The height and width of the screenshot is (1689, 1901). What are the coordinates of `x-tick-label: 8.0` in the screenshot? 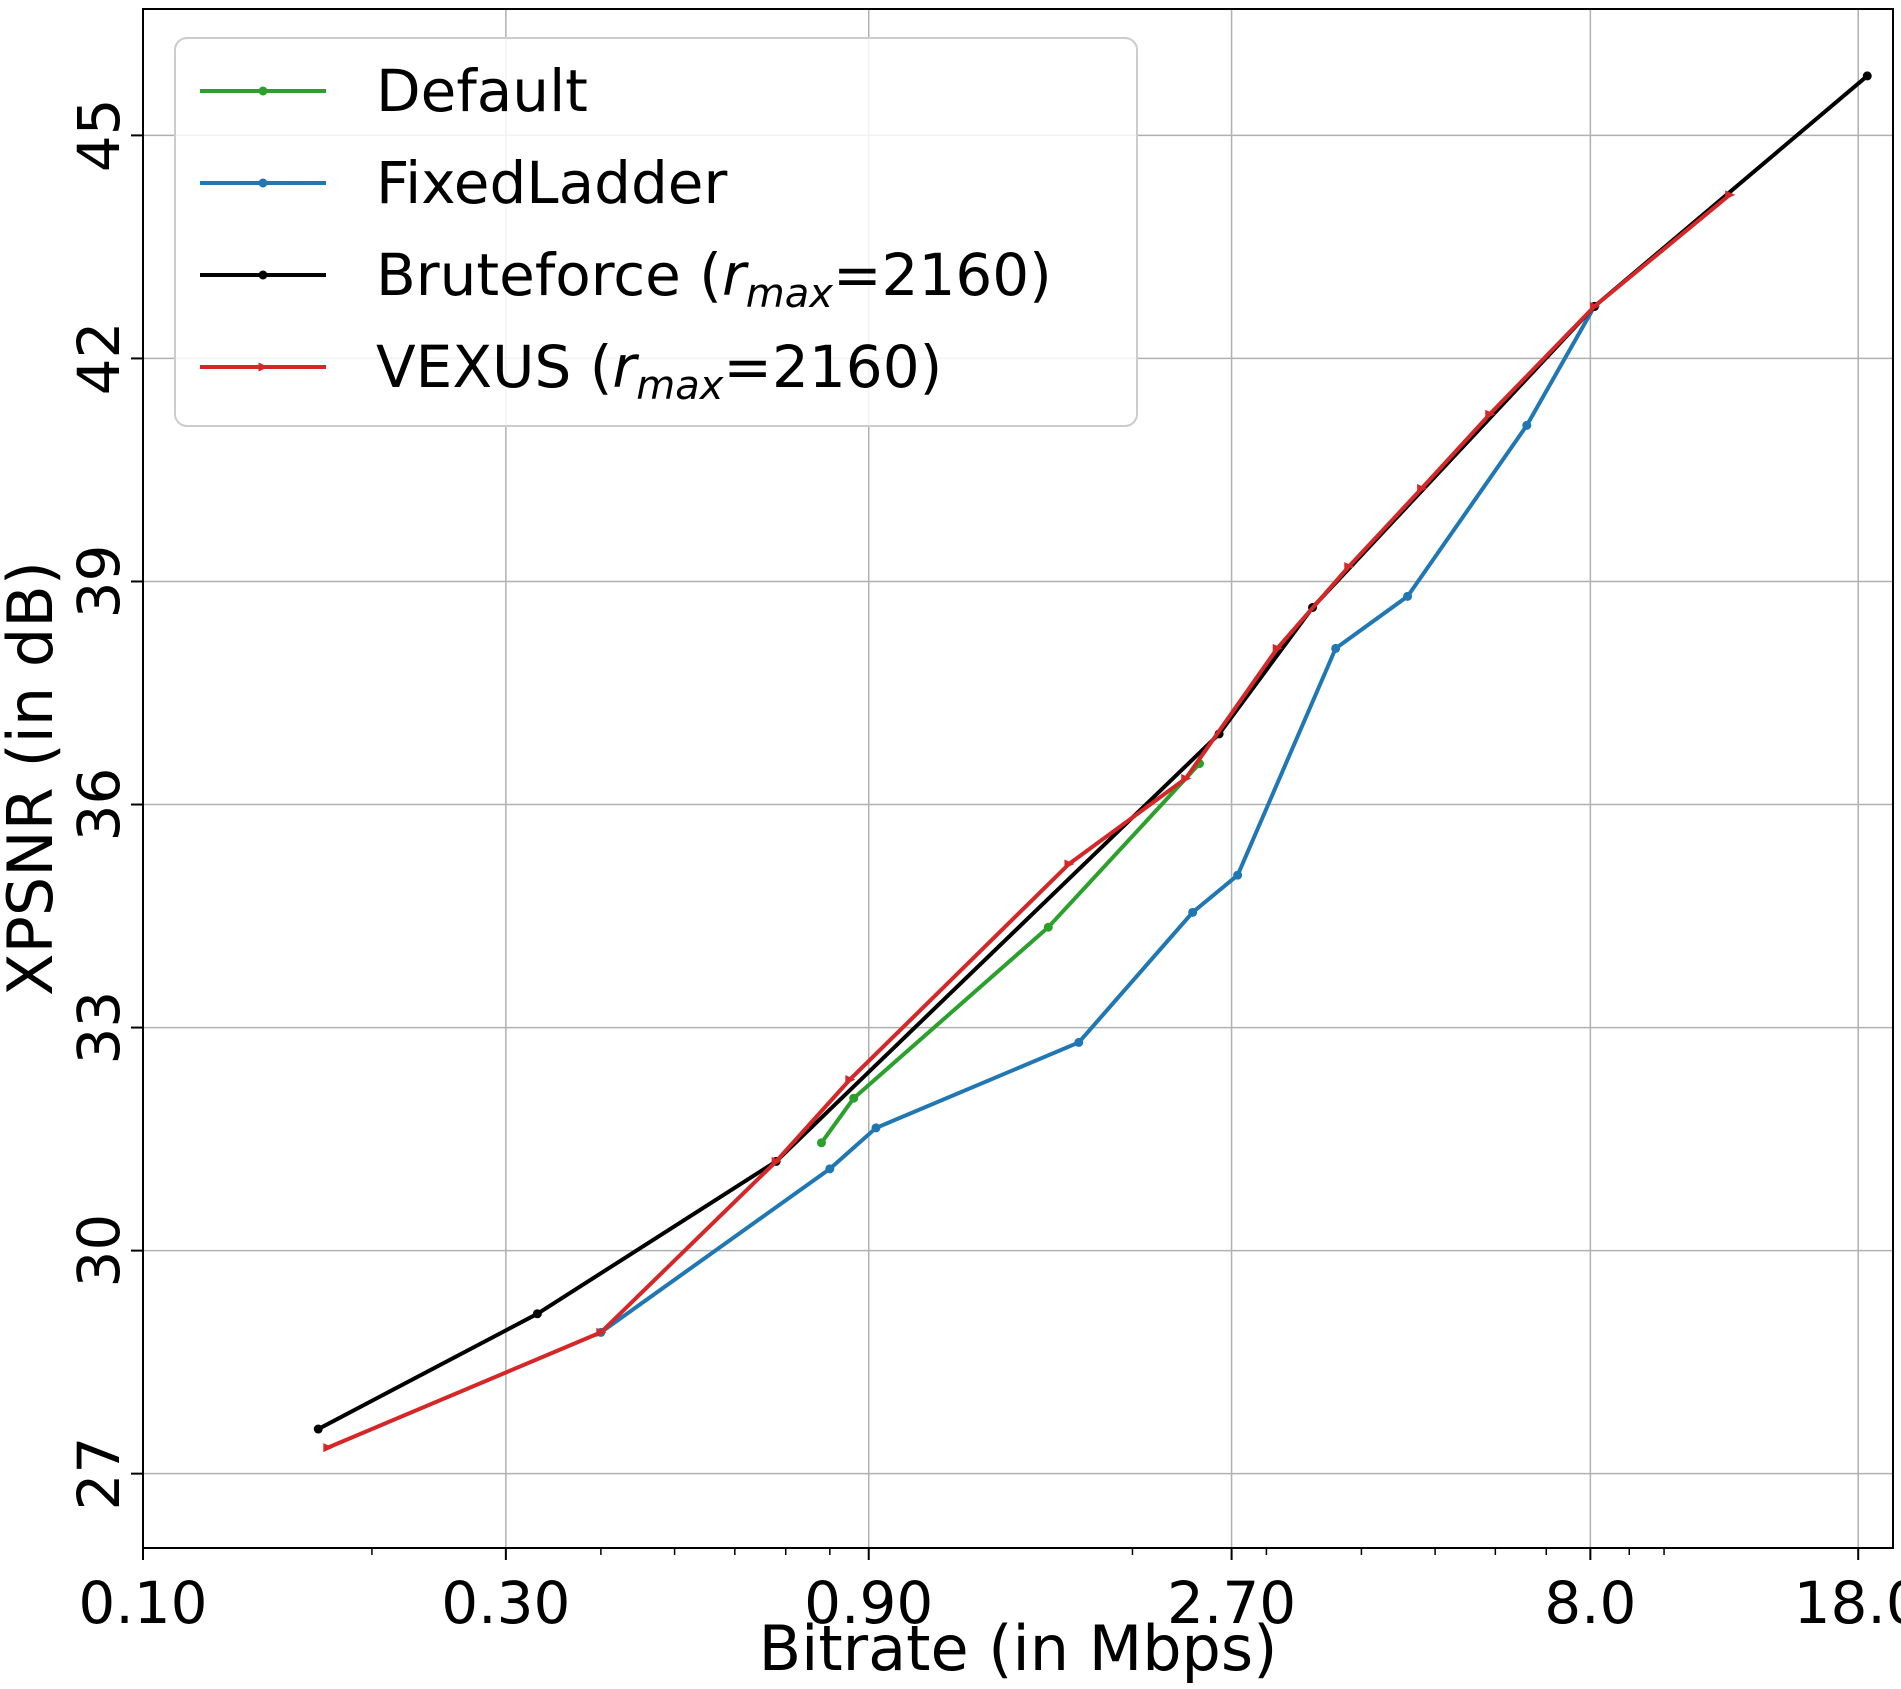 It's located at (1590, 1603).